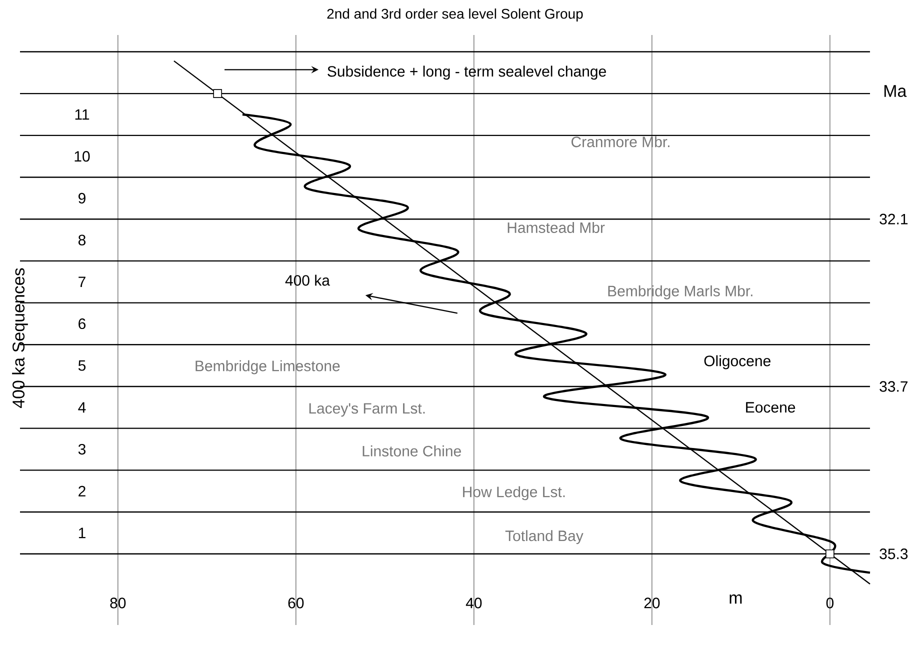 This screenshot has width=915, height=645. I want to click on x-axis-title: m, so click(736, 599).